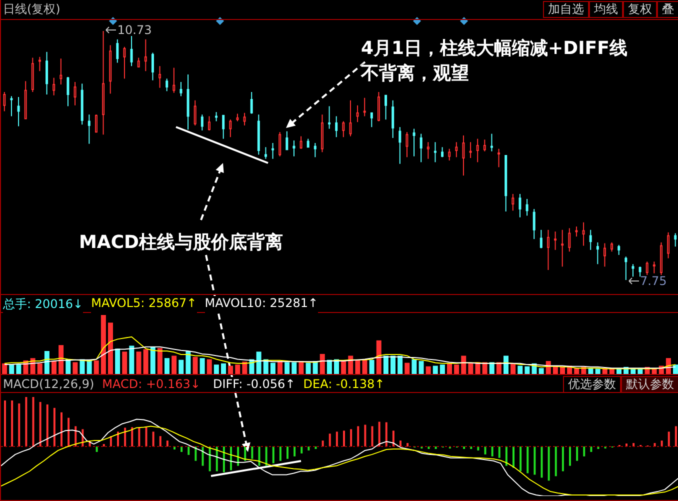 This screenshot has width=678, height=501. Describe the element at coordinates (31, 9) in the screenshot. I see `chart-title: 日线(复权)` at that location.